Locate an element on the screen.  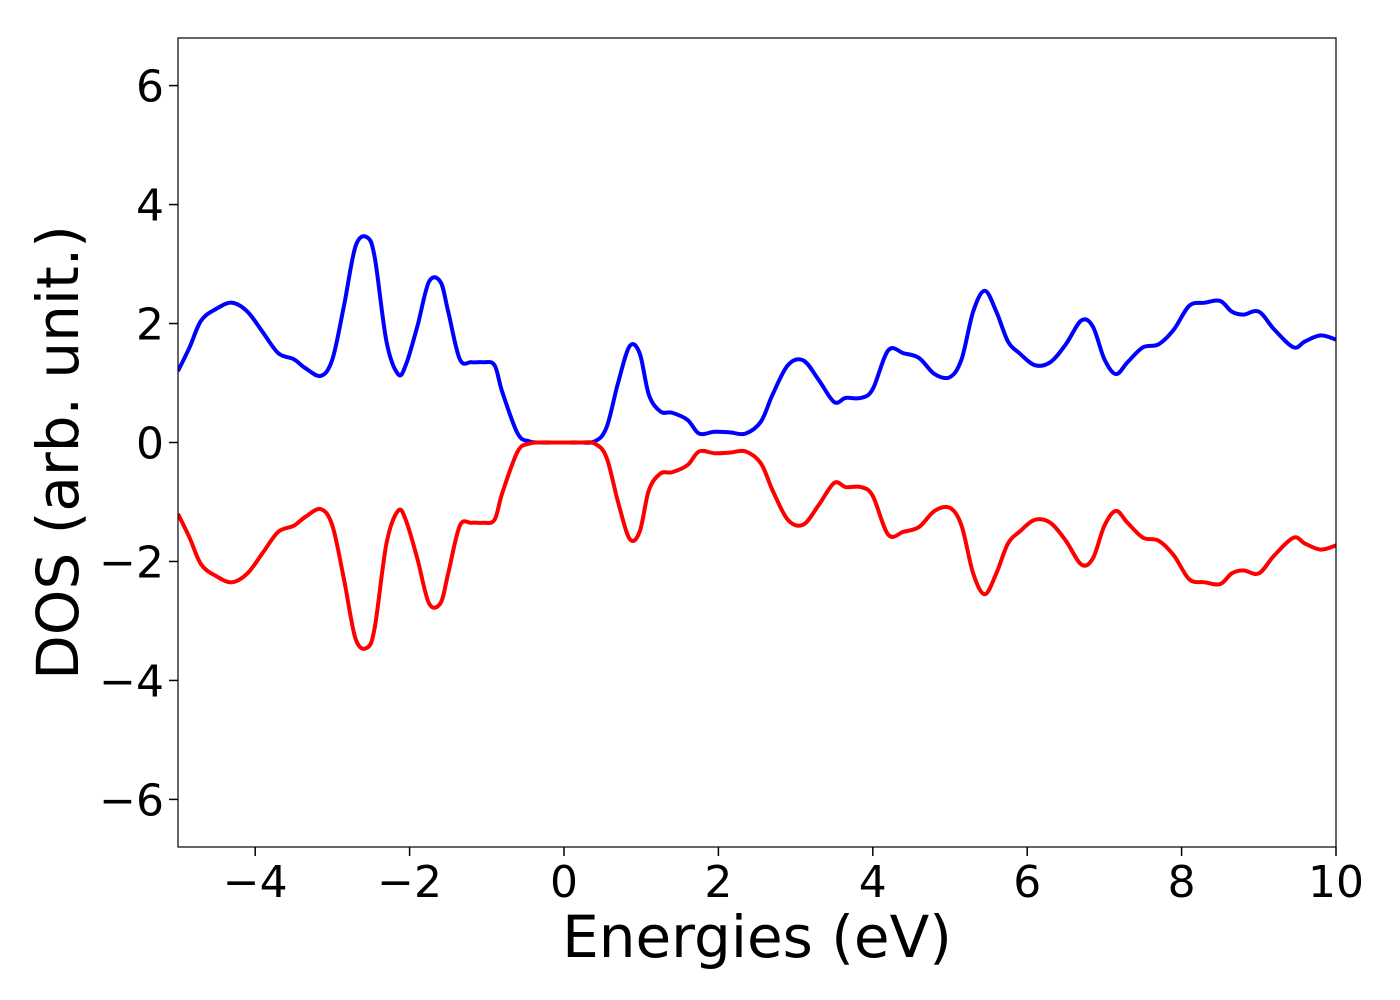
y-tick-label: 2 is located at coordinates (150, 325).